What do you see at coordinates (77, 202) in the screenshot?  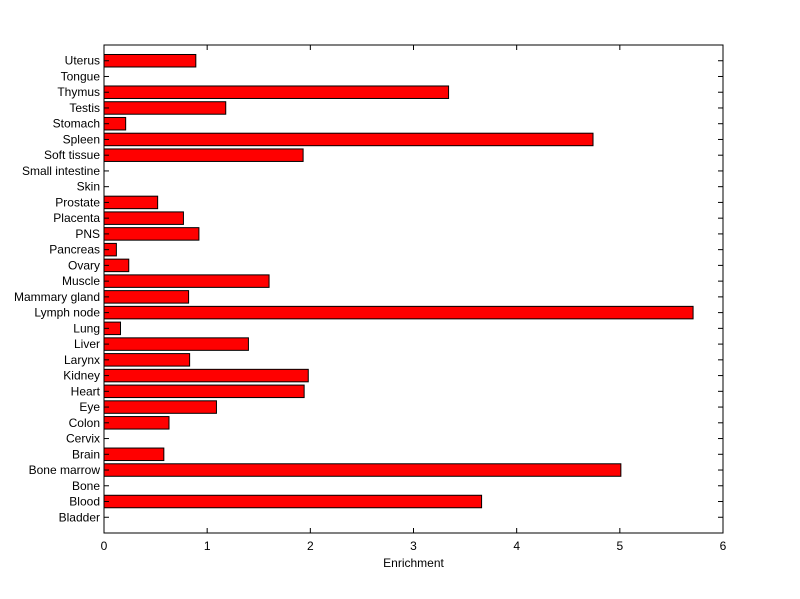 I see `y-tick-label: Prostate` at bounding box center [77, 202].